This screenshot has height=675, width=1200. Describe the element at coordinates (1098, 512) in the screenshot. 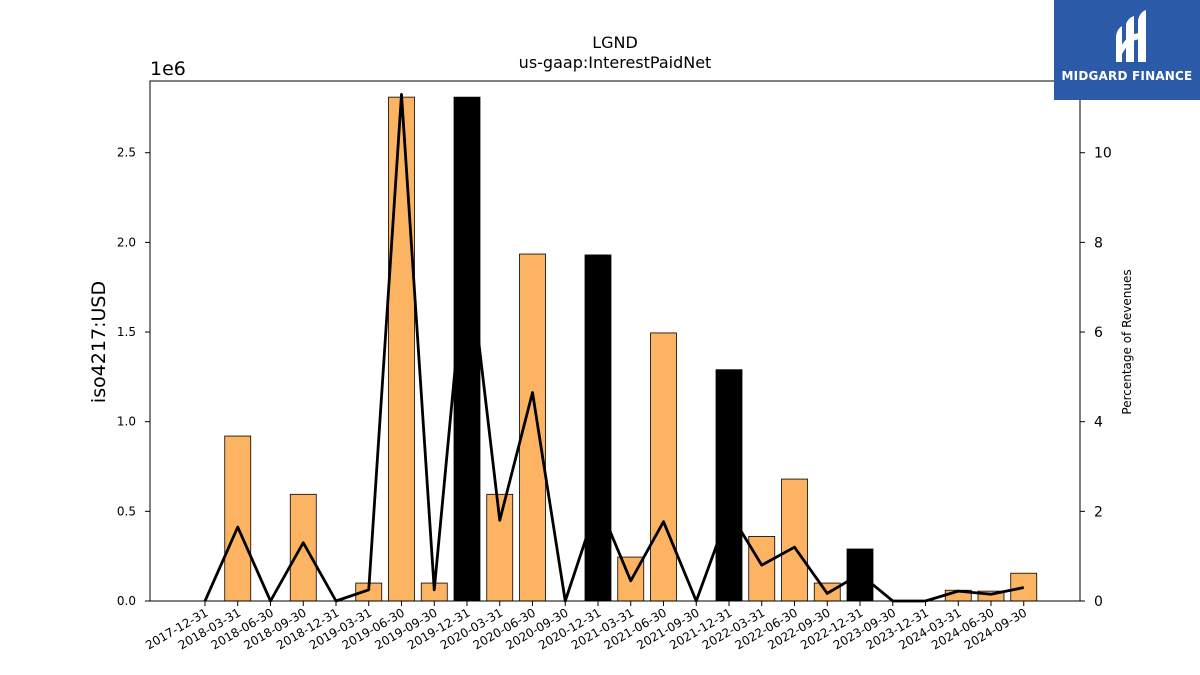

I see `y2-tick-label: 2` at that location.